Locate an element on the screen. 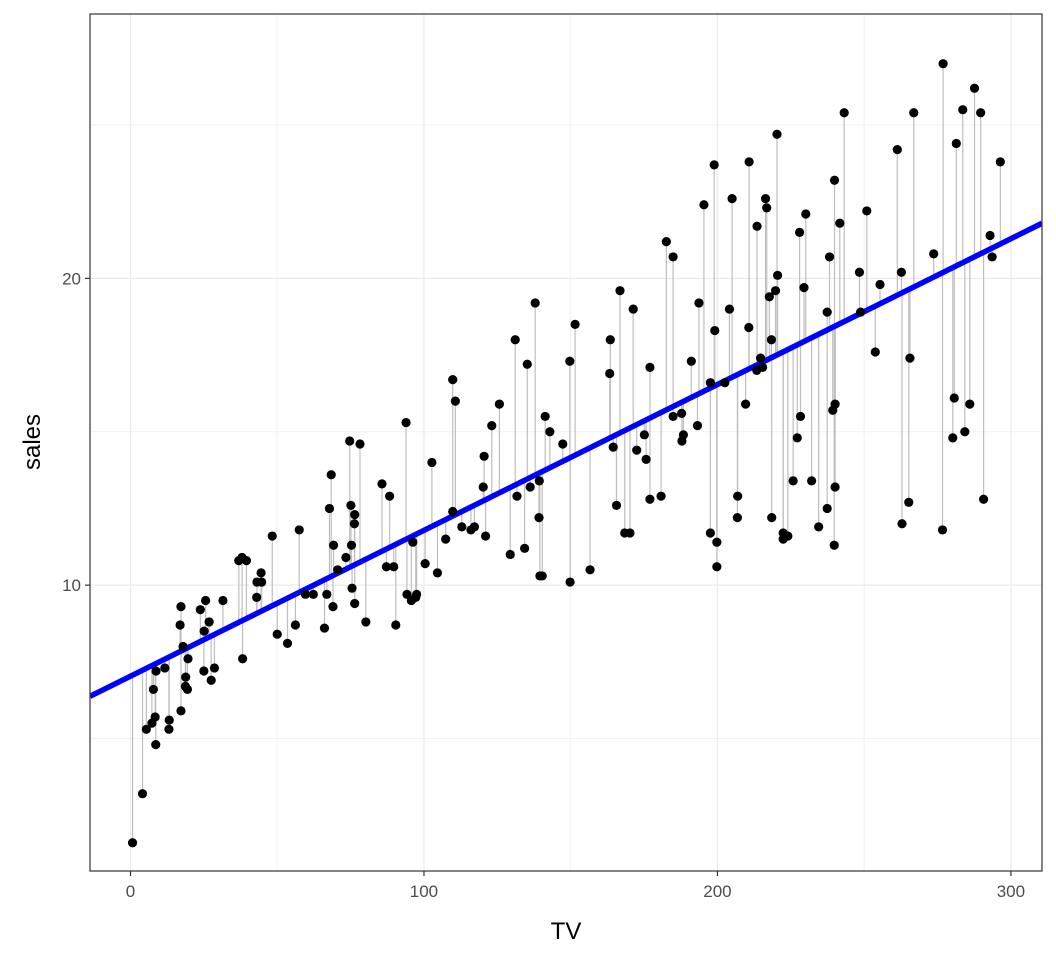 The height and width of the screenshot is (960, 1056). x-tick-label: 0 is located at coordinates (130, 891).